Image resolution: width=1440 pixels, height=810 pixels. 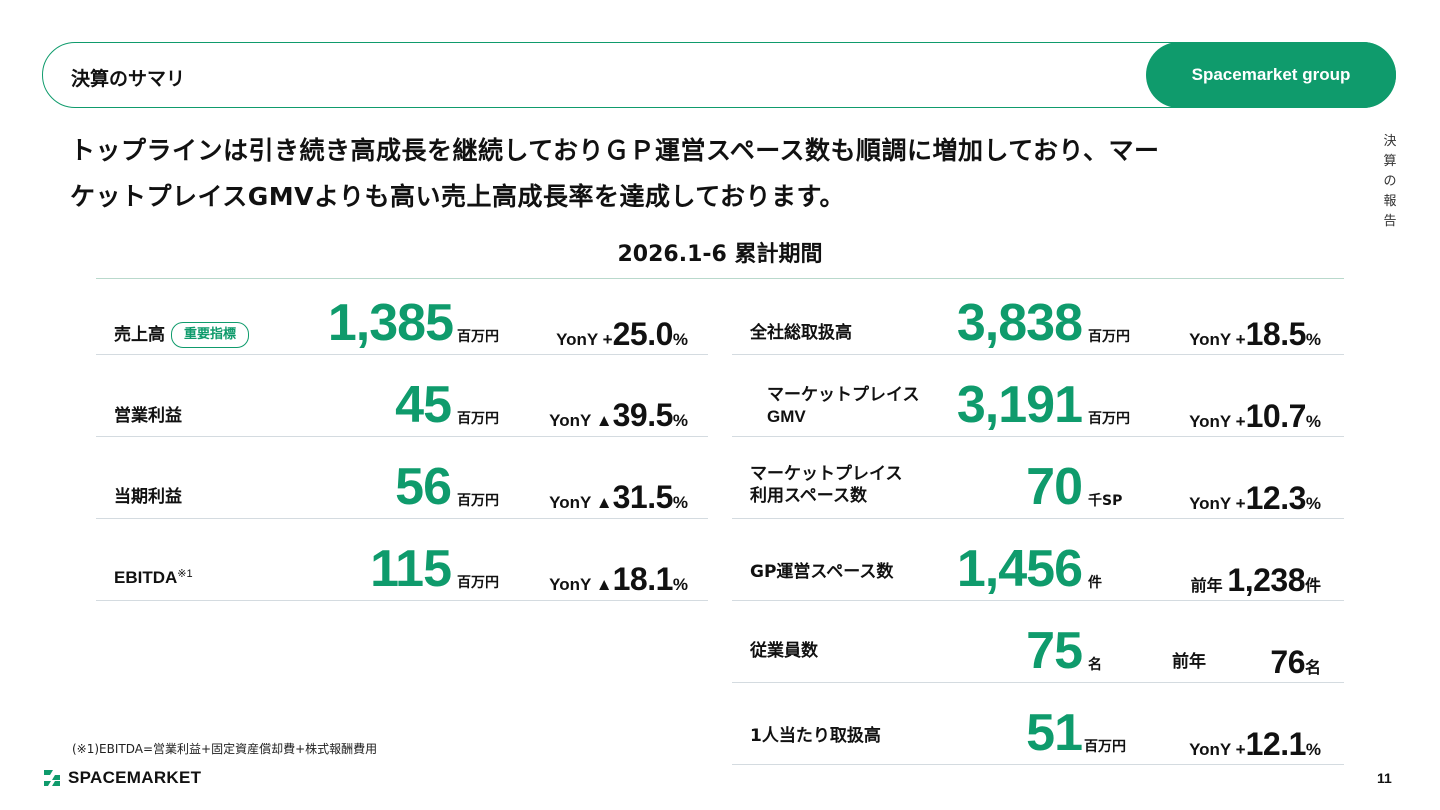 I want to click on metric-value: 56, so click(x=423, y=487).